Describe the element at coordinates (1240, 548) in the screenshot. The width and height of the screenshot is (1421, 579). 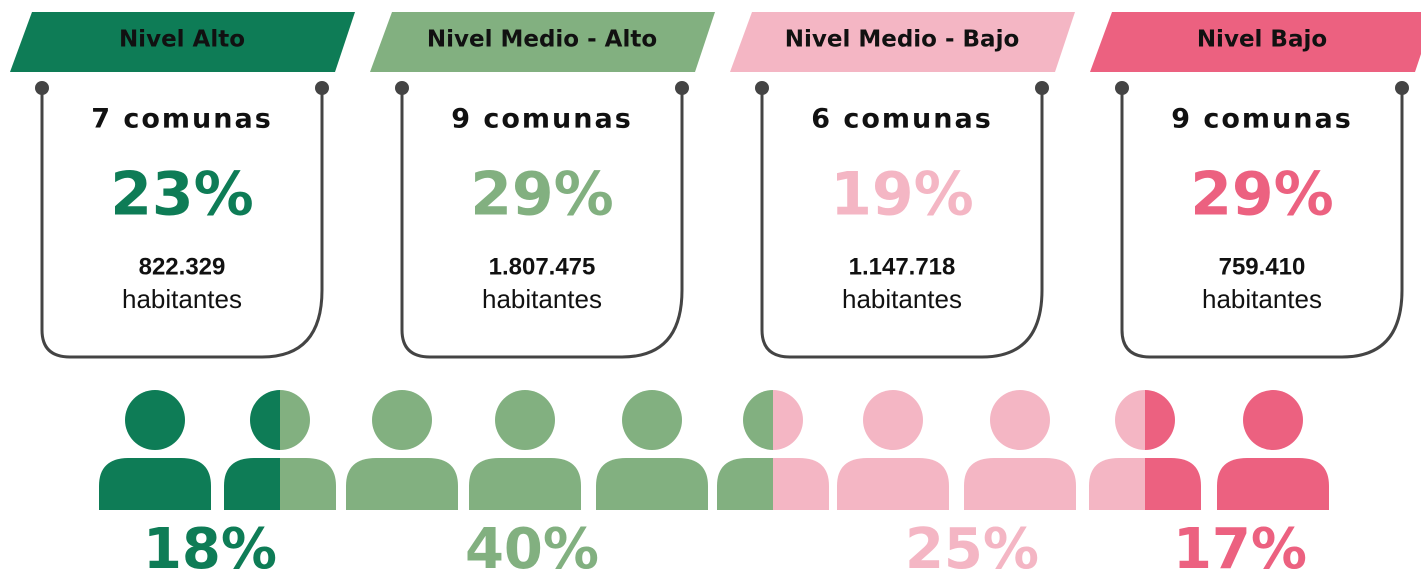
I see `distribution-percent: 17%` at that location.